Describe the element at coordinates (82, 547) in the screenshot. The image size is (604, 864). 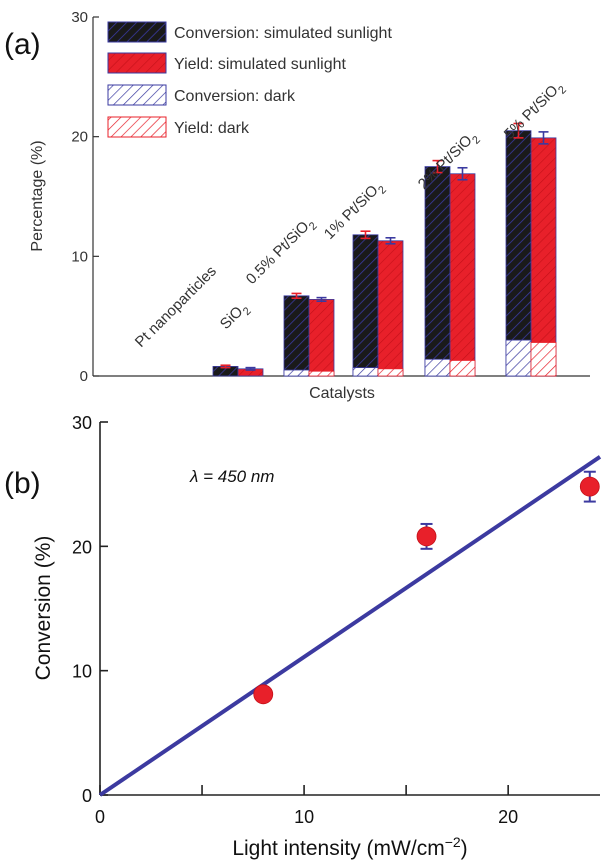
I see `panel-b-y-tick-label: 20` at that location.